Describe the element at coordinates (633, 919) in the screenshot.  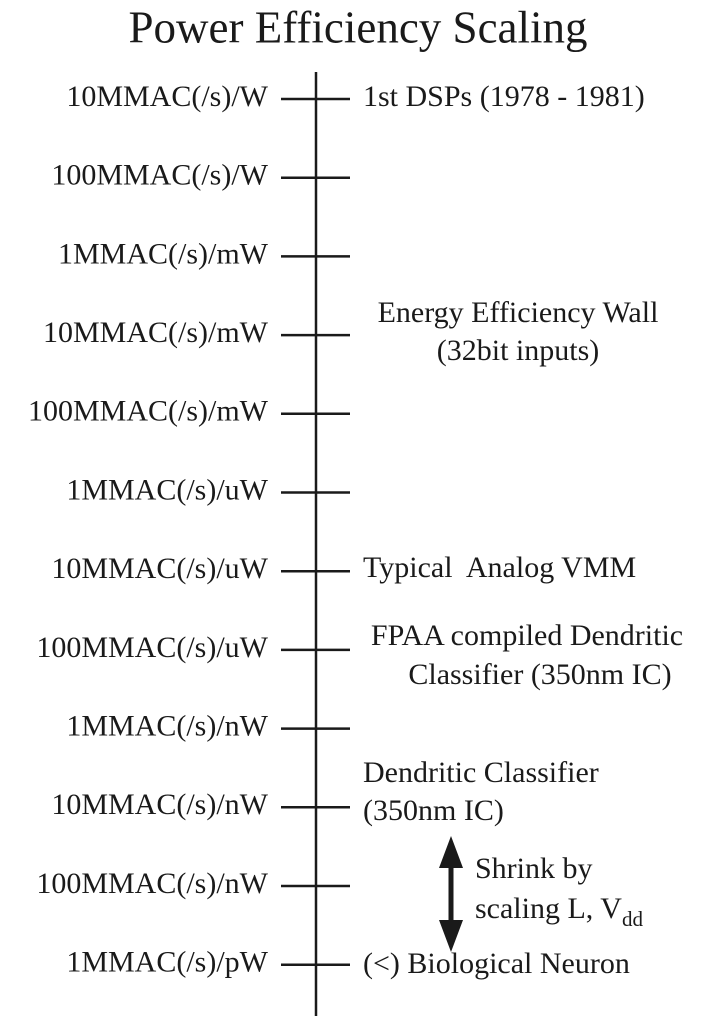
I see `subscript: dd` at that location.